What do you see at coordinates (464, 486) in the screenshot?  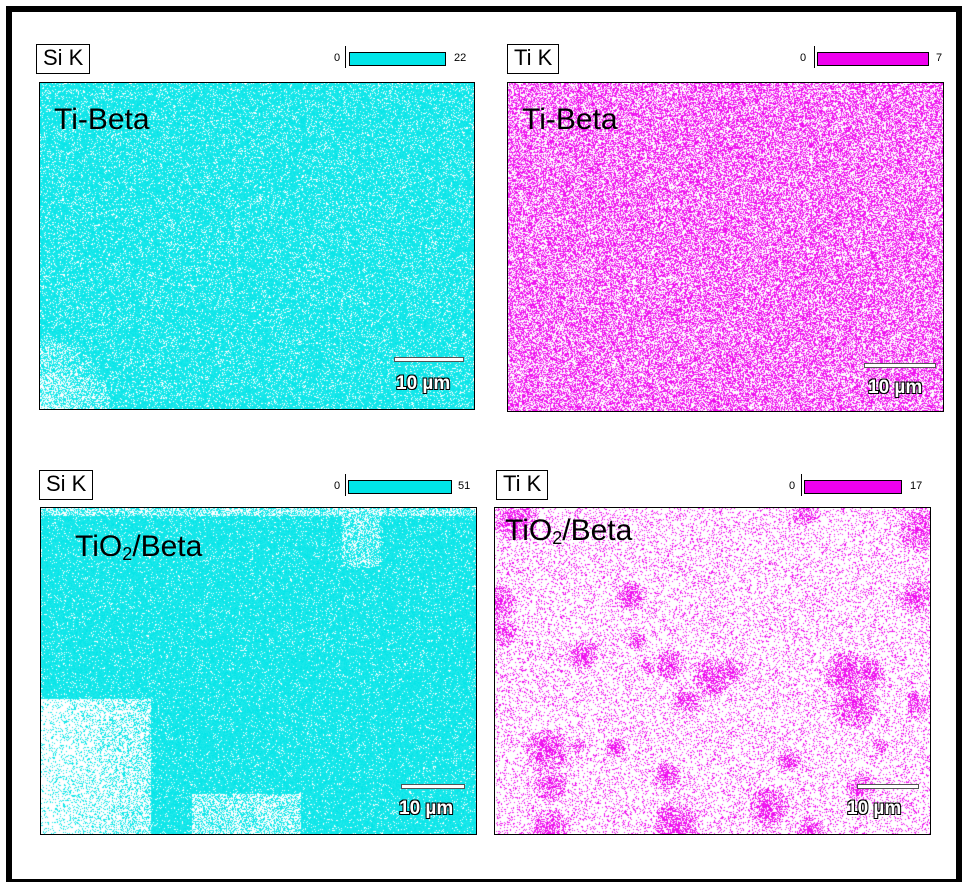 I see `scale-max: 51` at bounding box center [464, 486].